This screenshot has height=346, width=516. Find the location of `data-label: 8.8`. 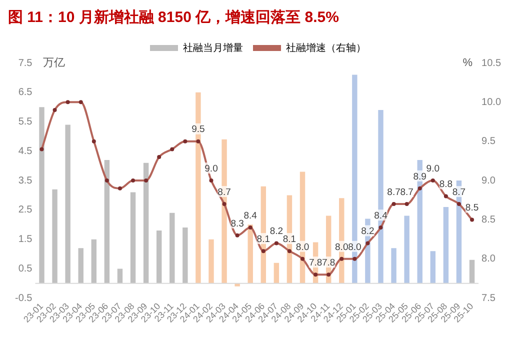

data-label: 8.8 is located at coordinates (446, 184).